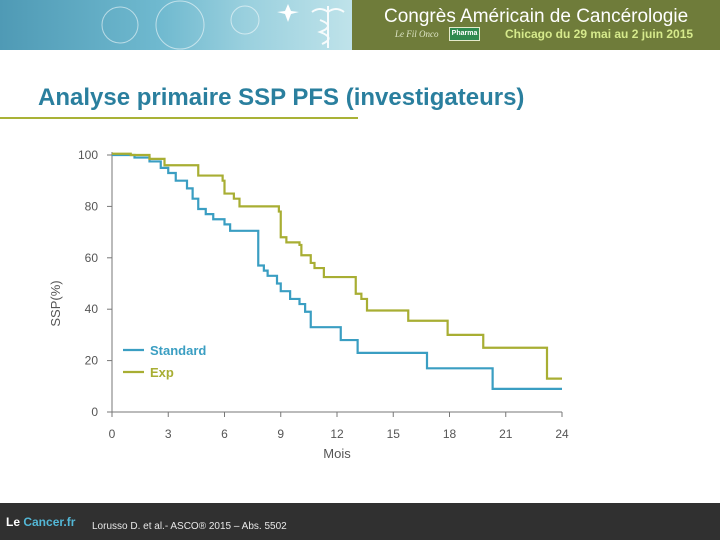 Image resolution: width=720 pixels, height=540 pixels. What do you see at coordinates (178, 350) in the screenshot?
I see `legend-label-standard: Standard` at bounding box center [178, 350].